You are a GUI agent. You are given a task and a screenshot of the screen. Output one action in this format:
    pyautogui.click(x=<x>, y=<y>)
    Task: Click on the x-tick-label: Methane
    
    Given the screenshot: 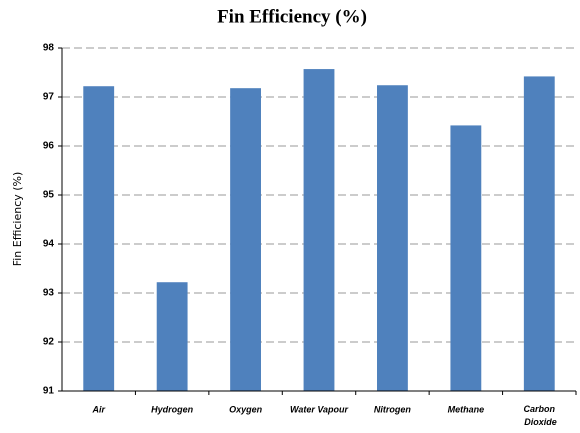 What is the action you would take?
    pyautogui.click(x=466, y=409)
    